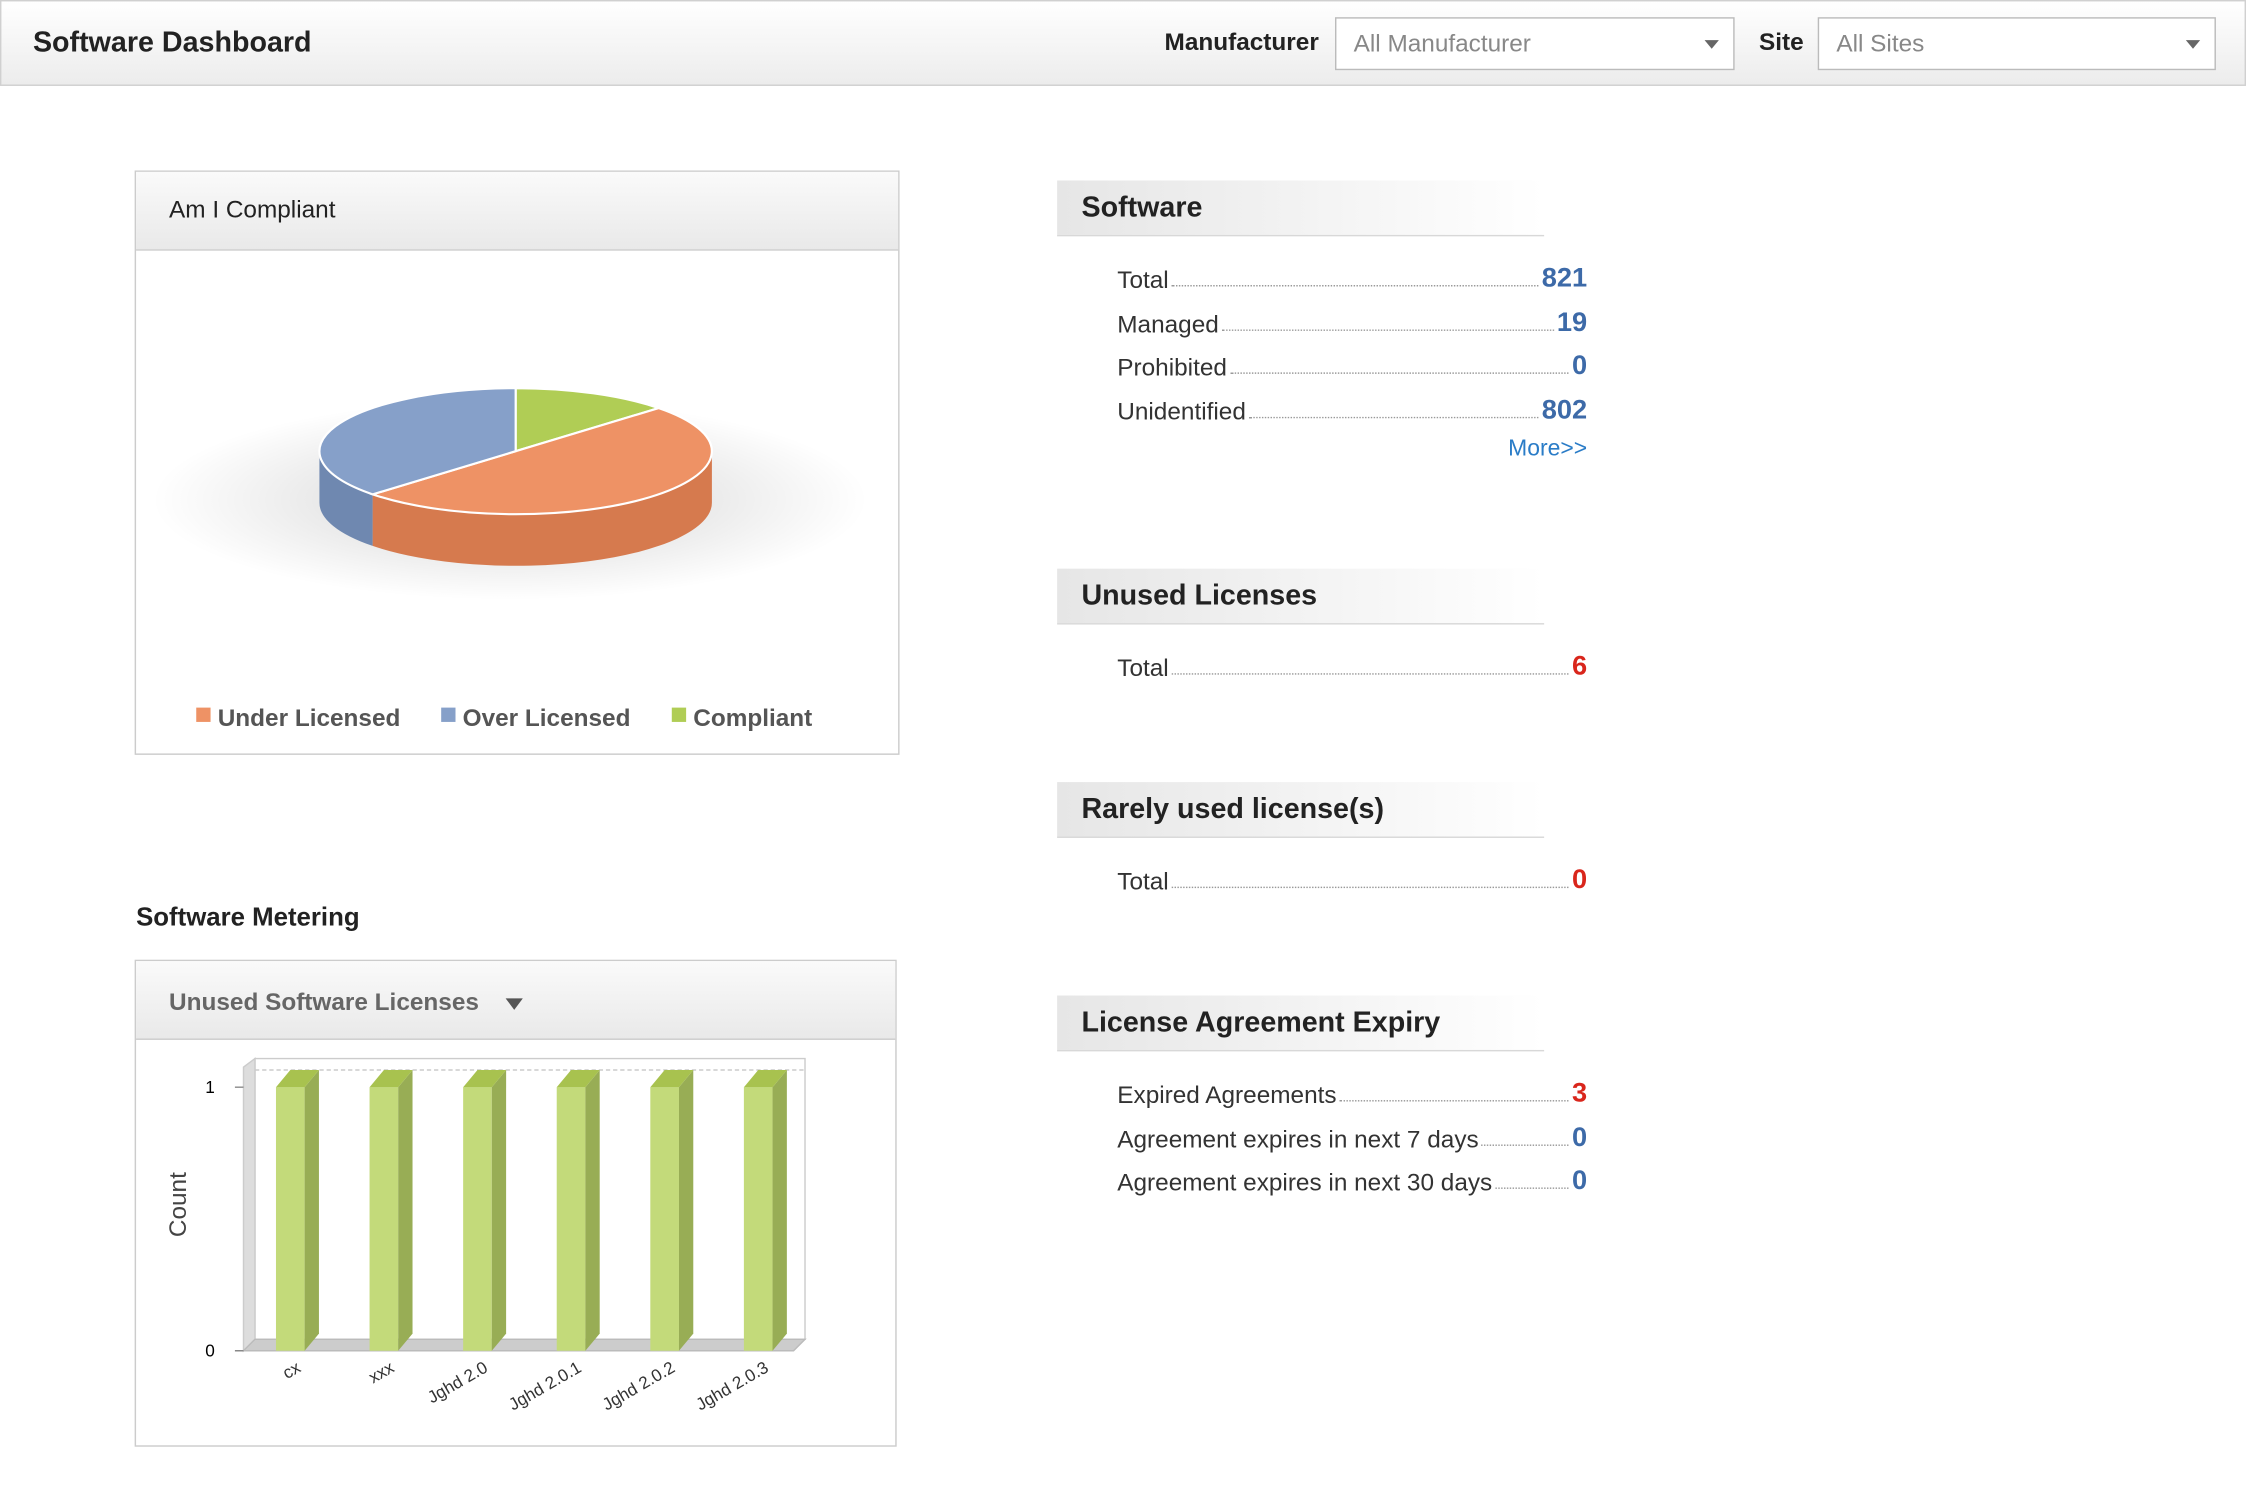 This screenshot has height=1486, width=2246. I want to click on x-tick-label: xxx, so click(381, 1372).